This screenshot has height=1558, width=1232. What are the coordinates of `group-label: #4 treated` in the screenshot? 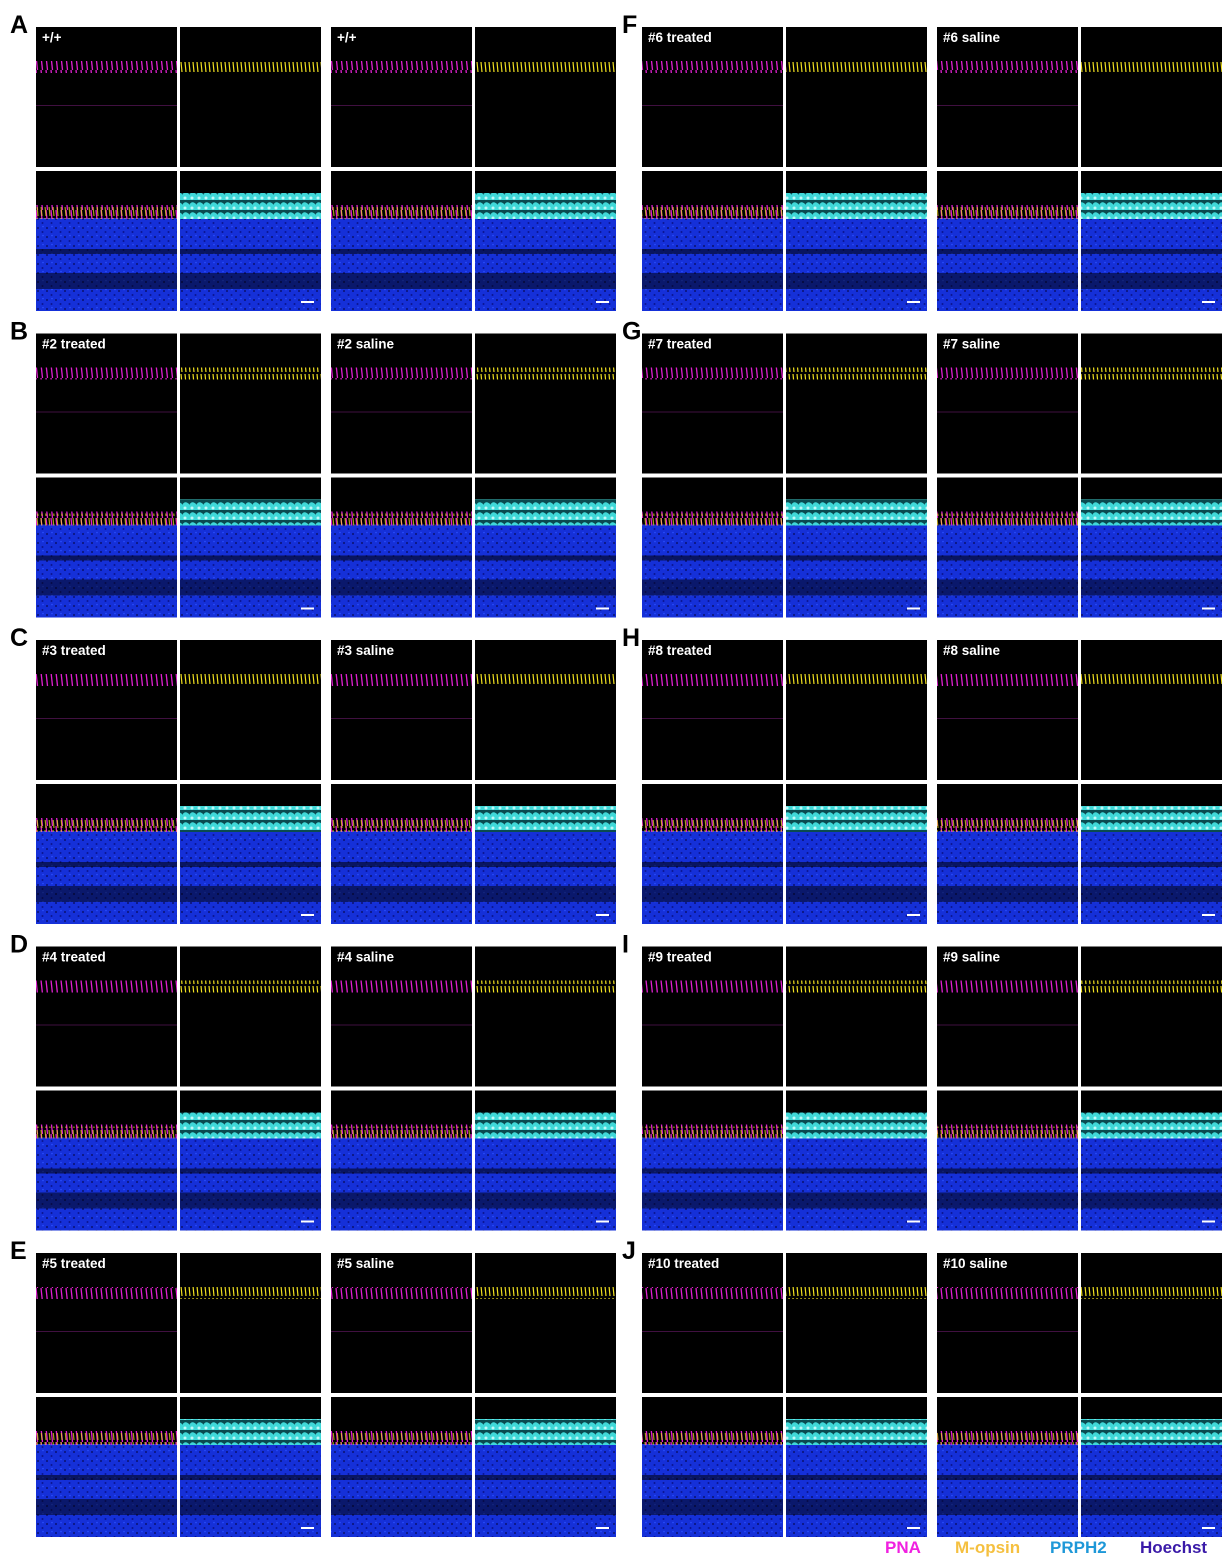 It's located at (74, 957).